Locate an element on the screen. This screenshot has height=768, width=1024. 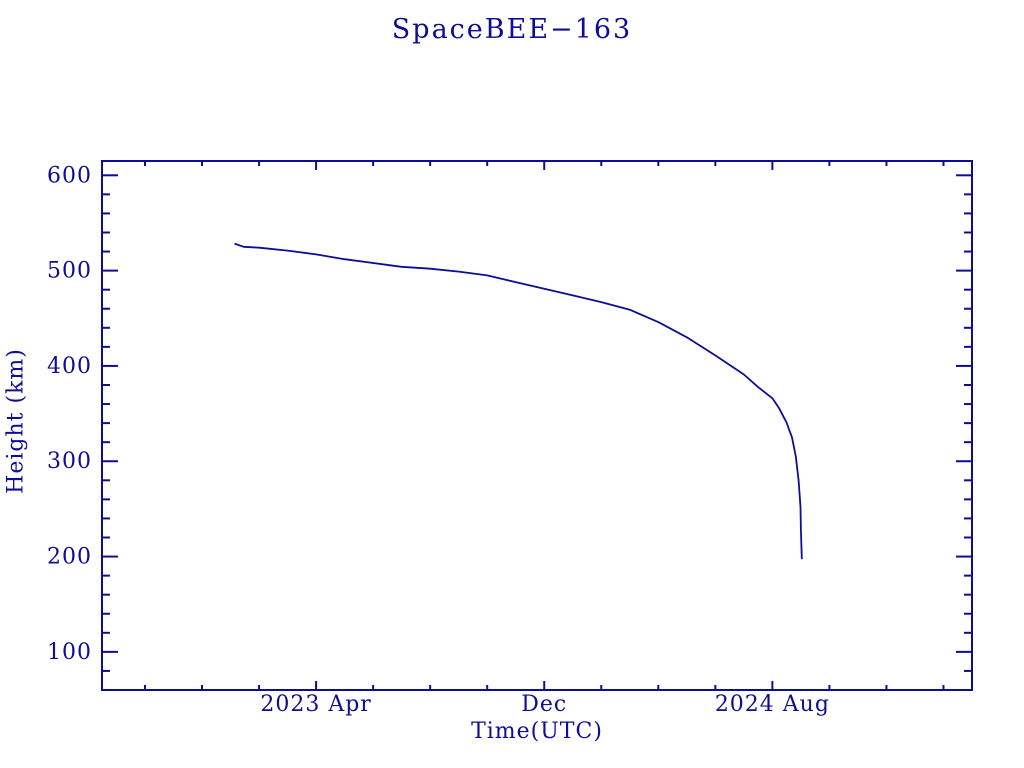
y-tick-label: 500 is located at coordinates (69, 271).